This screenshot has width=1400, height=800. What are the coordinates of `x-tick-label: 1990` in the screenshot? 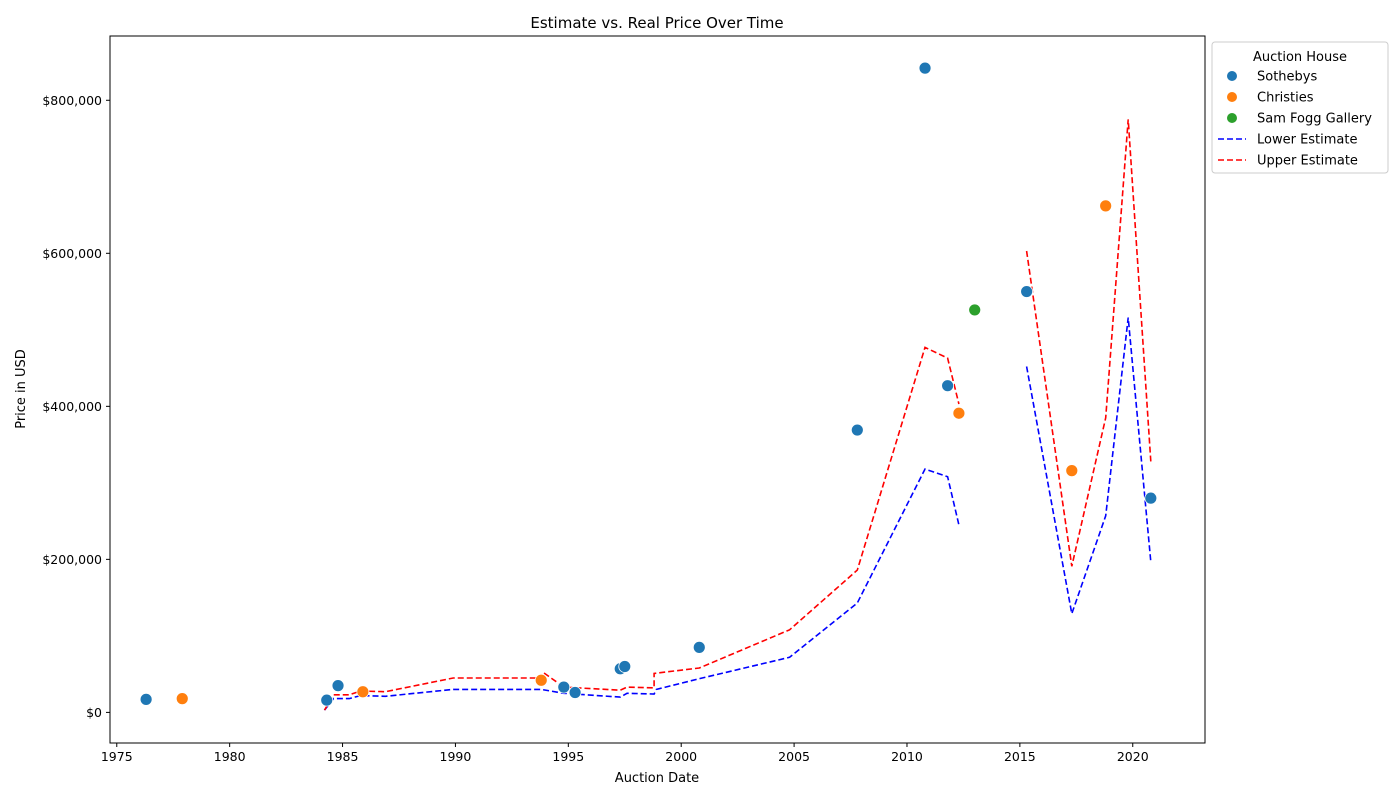 It's located at (456, 756).